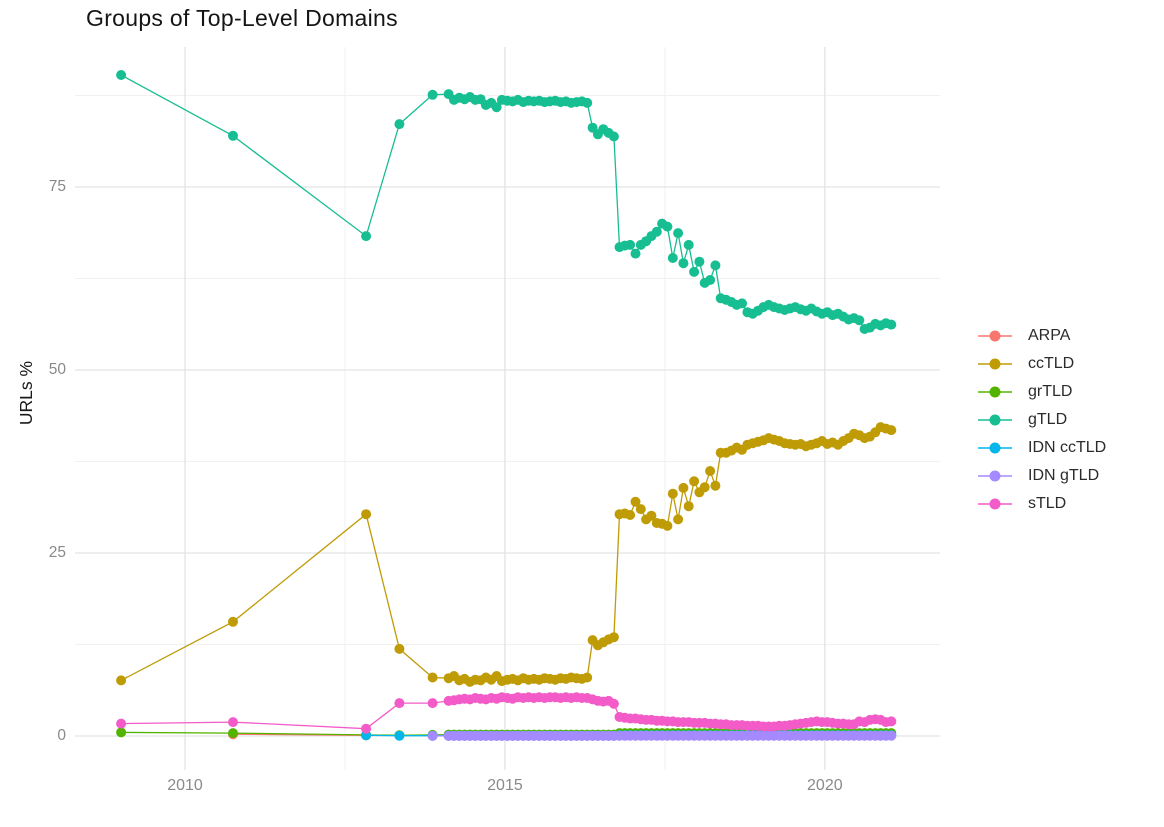 The height and width of the screenshot is (827, 1164). What do you see at coordinates (242, 18) in the screenshot?
I see `chart-title: Groups of Top-Level Domains` at bounding box center [242, 18].